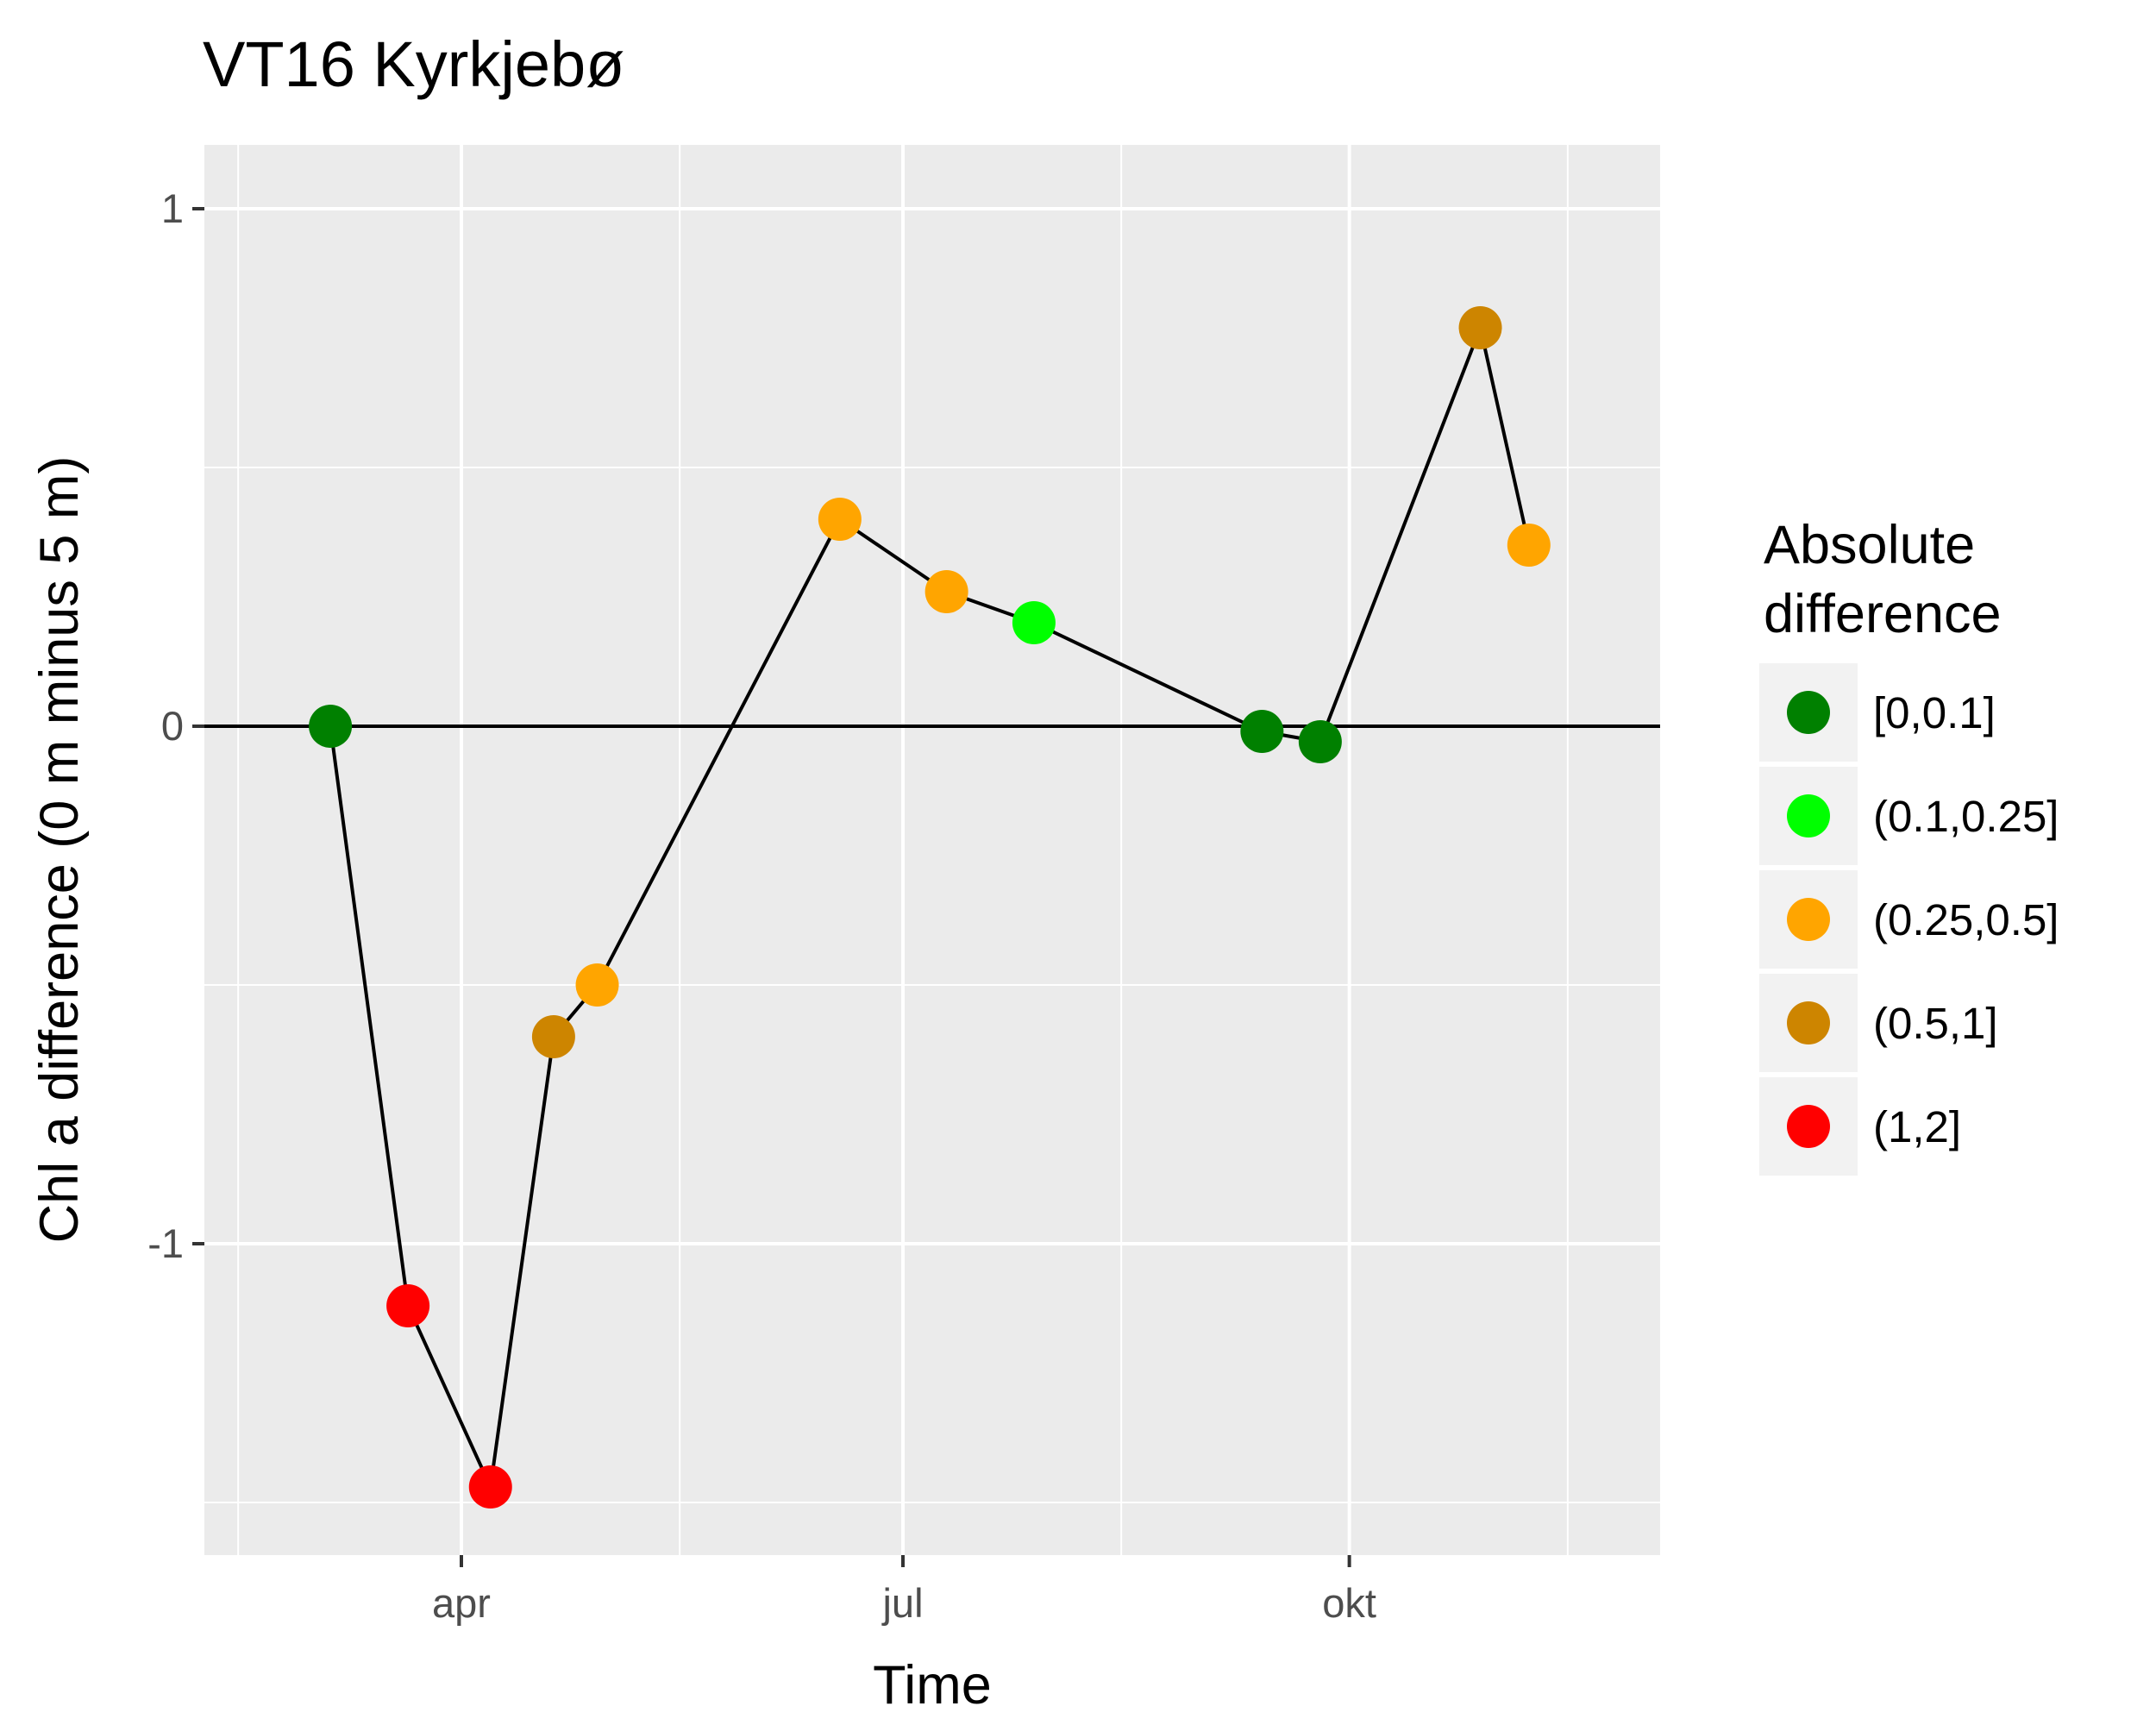 The width and height of the screenshot is (2156, 1725). I want to click on x-axis-title: Time, so click(932, 1686).